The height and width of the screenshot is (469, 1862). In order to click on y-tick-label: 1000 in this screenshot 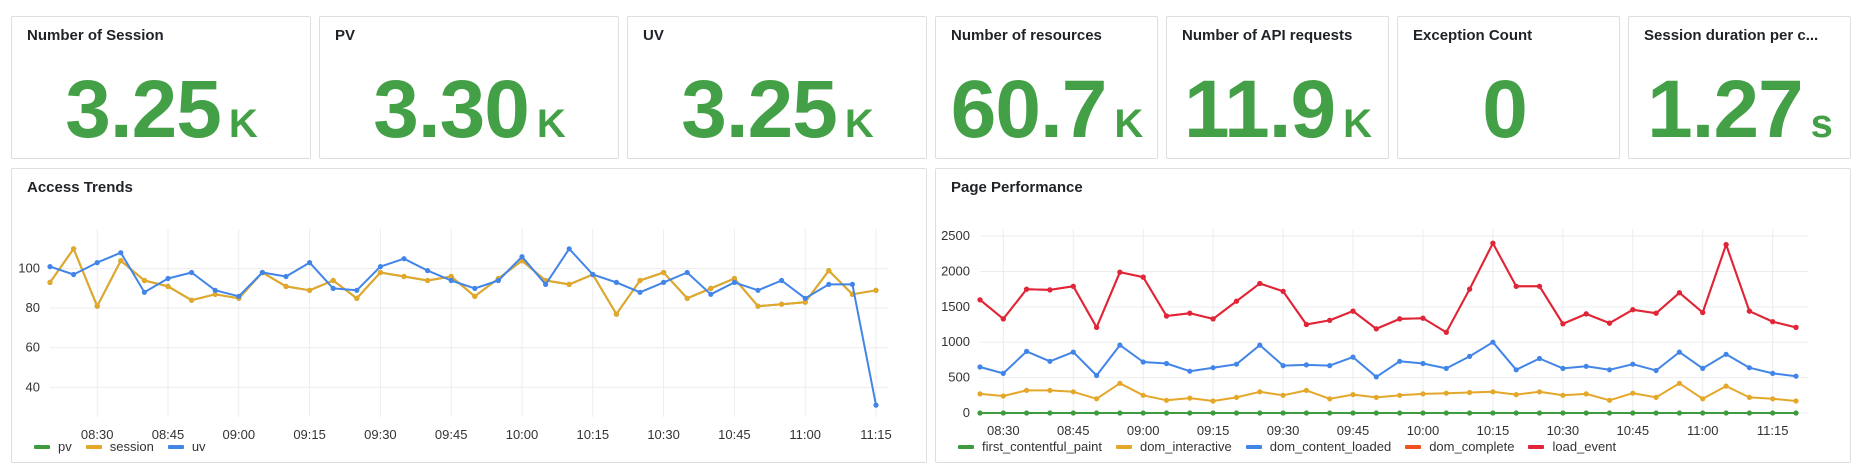, I will do `click(955, 341)`.